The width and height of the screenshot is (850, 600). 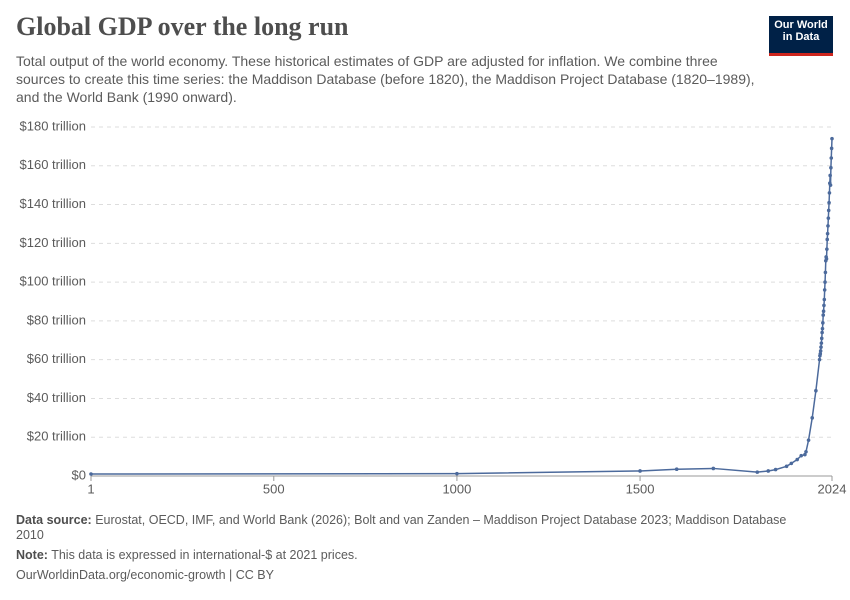 What do you see at coordinates (56, 358) in the screenshot?
I see `y-tick-label: $60 trillion` at bounding box center [56, 358].